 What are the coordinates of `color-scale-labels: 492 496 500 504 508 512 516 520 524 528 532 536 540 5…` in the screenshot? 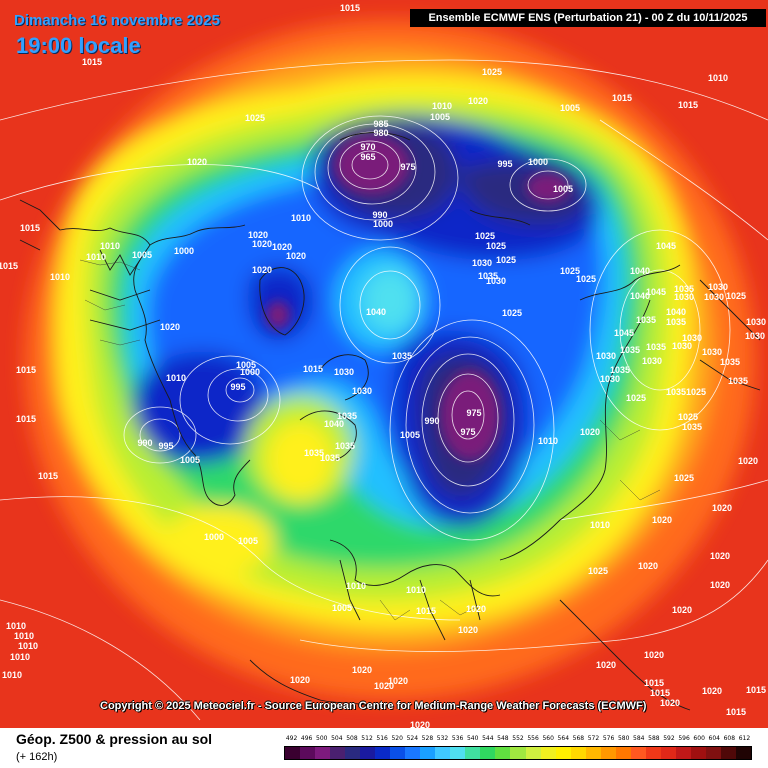 It's located at (518, 740).